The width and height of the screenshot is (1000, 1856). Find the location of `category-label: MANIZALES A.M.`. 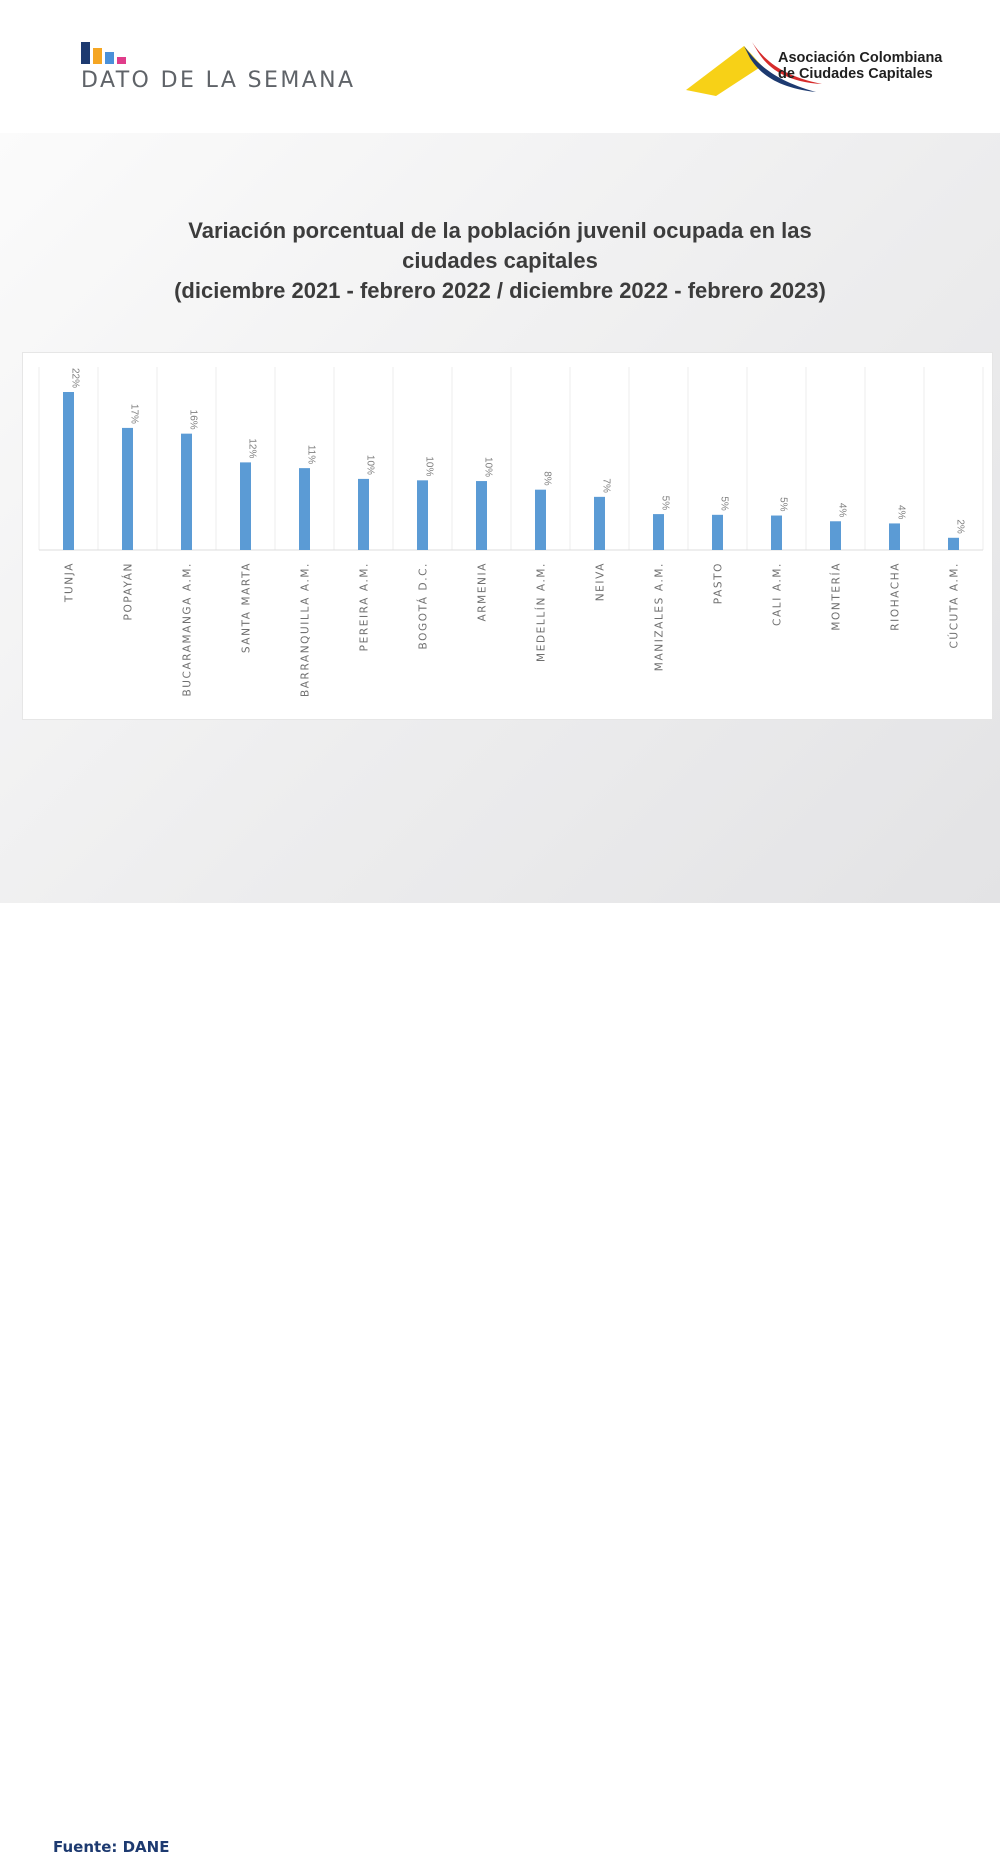

category-label: MANIZALES A.M. is located at coordinates (660, 616).